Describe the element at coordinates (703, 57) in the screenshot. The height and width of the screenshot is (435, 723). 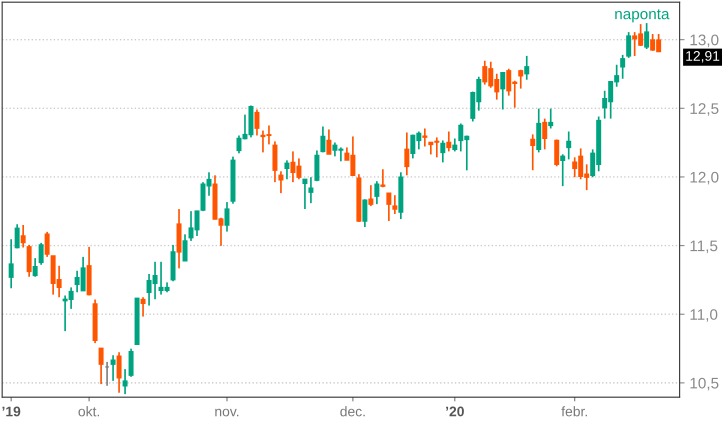
I see `text: 12,91` at that location.